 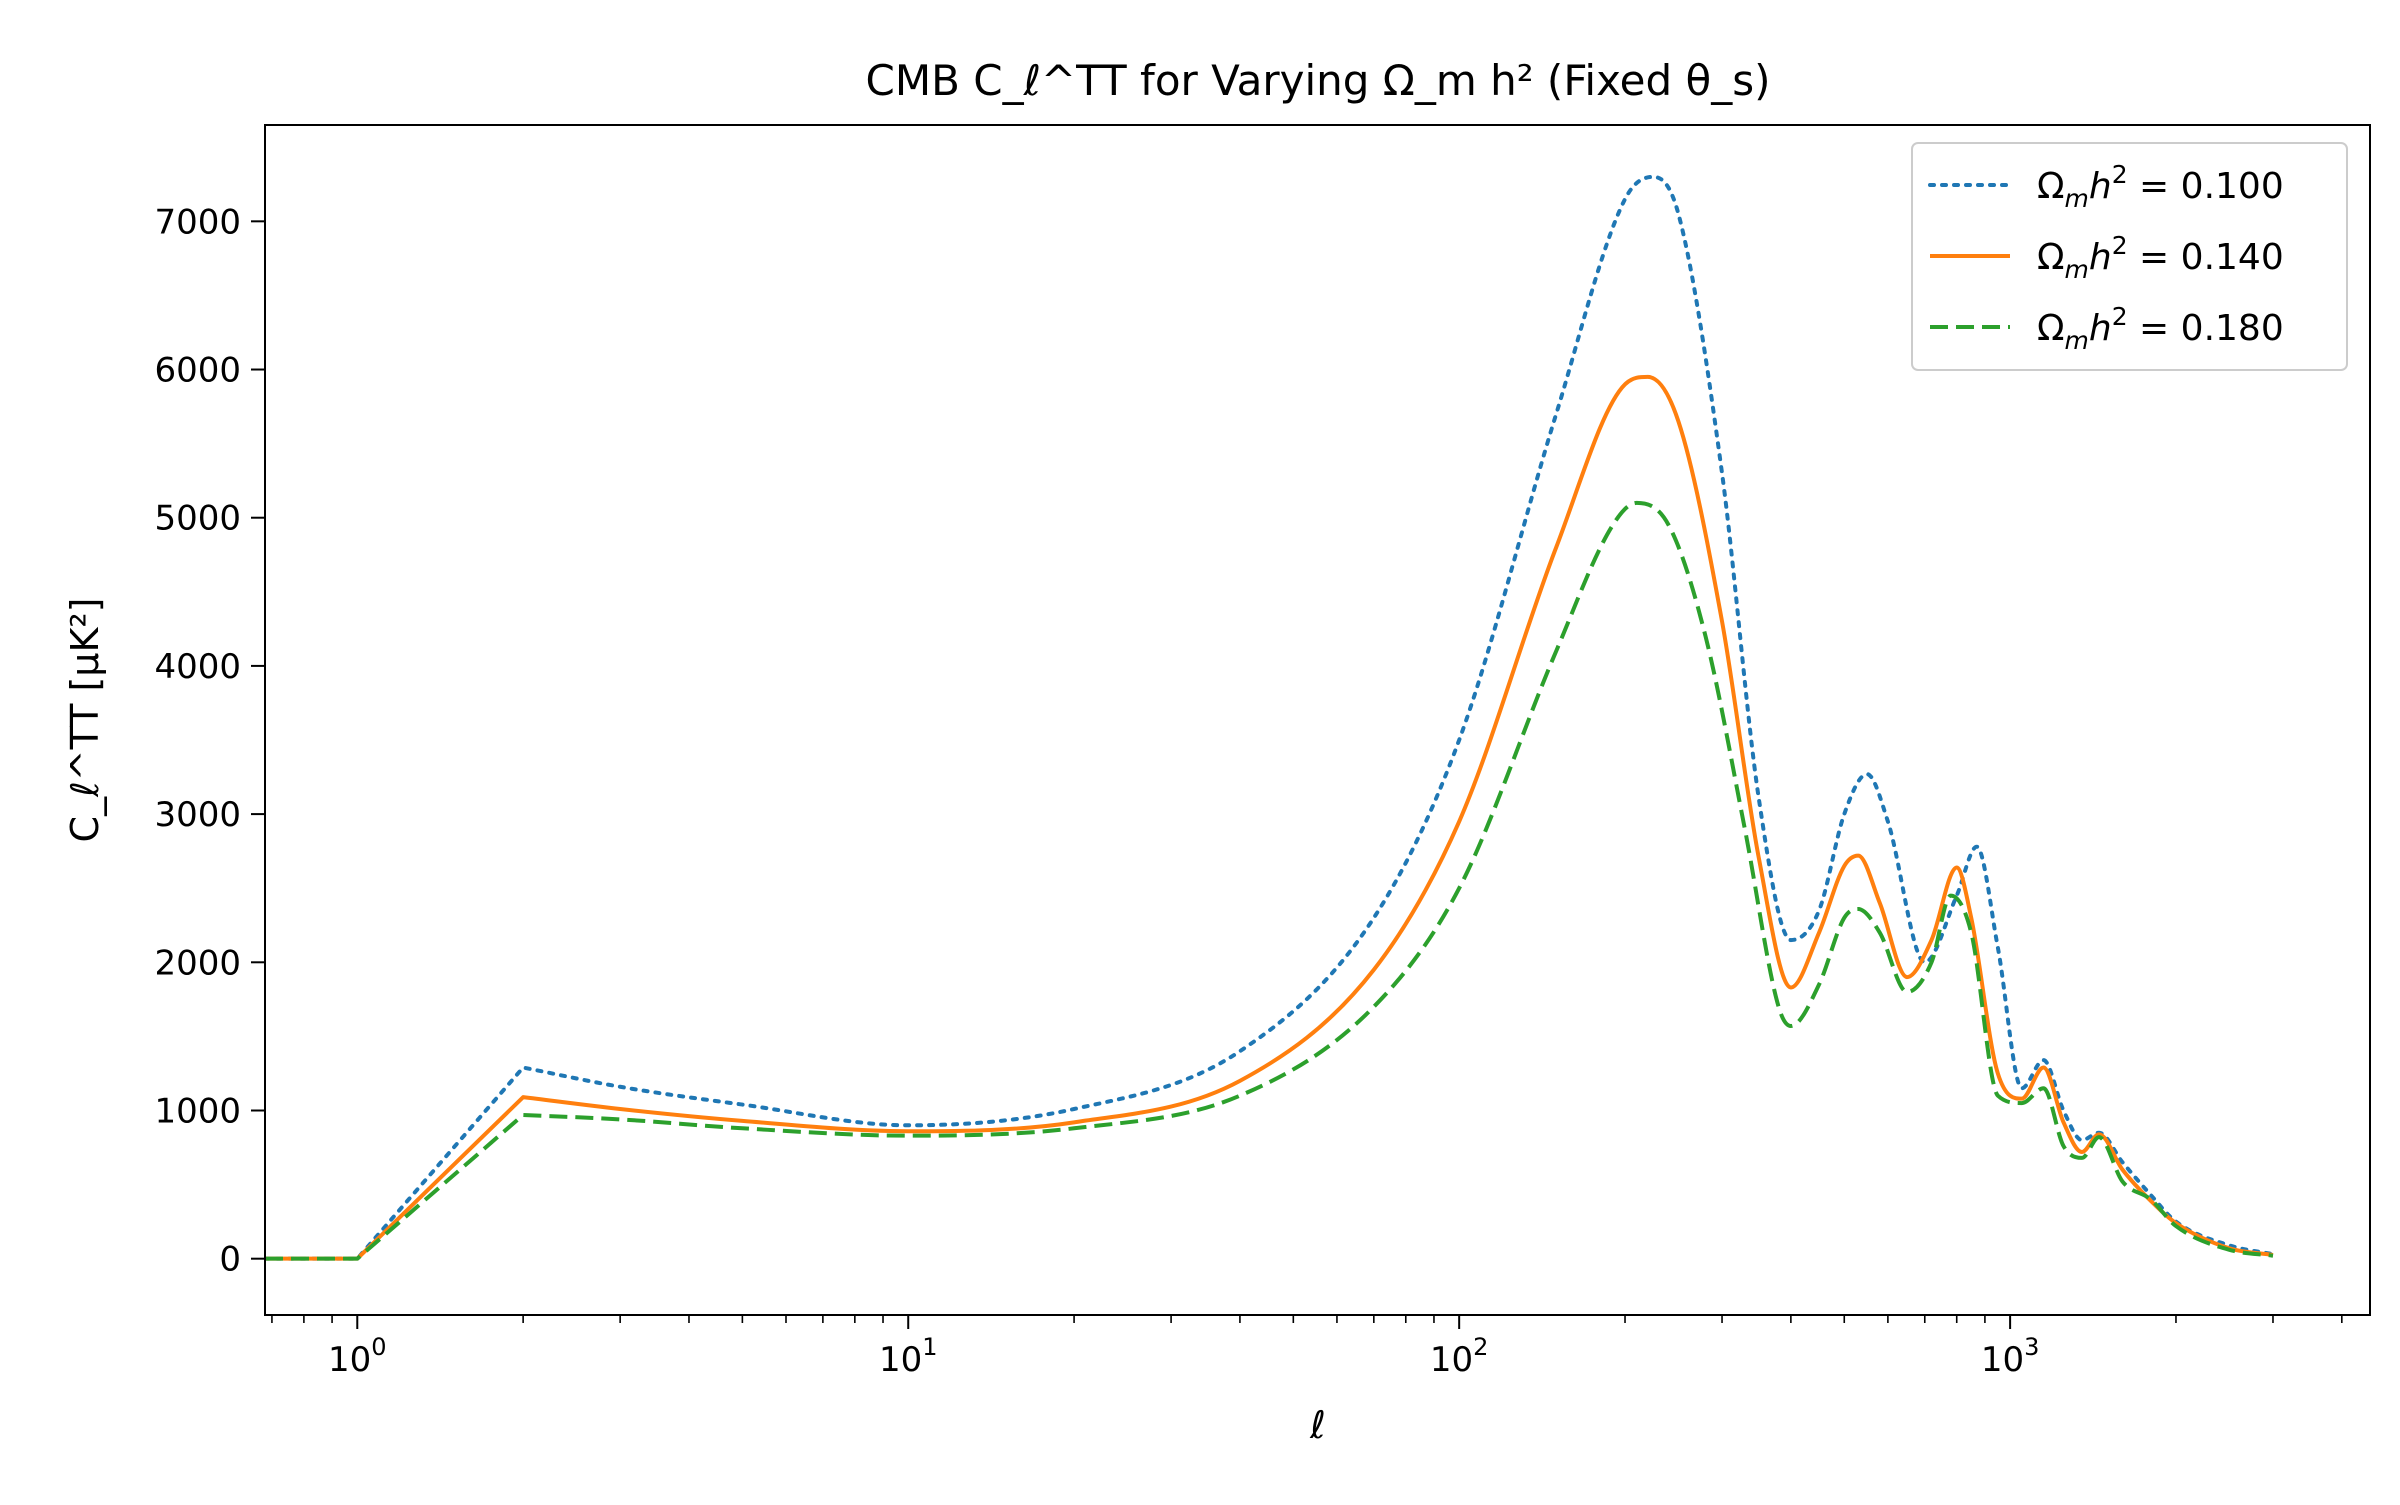 I want to click on y-axis-title: C_ℓ^TT [μK²], so click(x=85, y=720).